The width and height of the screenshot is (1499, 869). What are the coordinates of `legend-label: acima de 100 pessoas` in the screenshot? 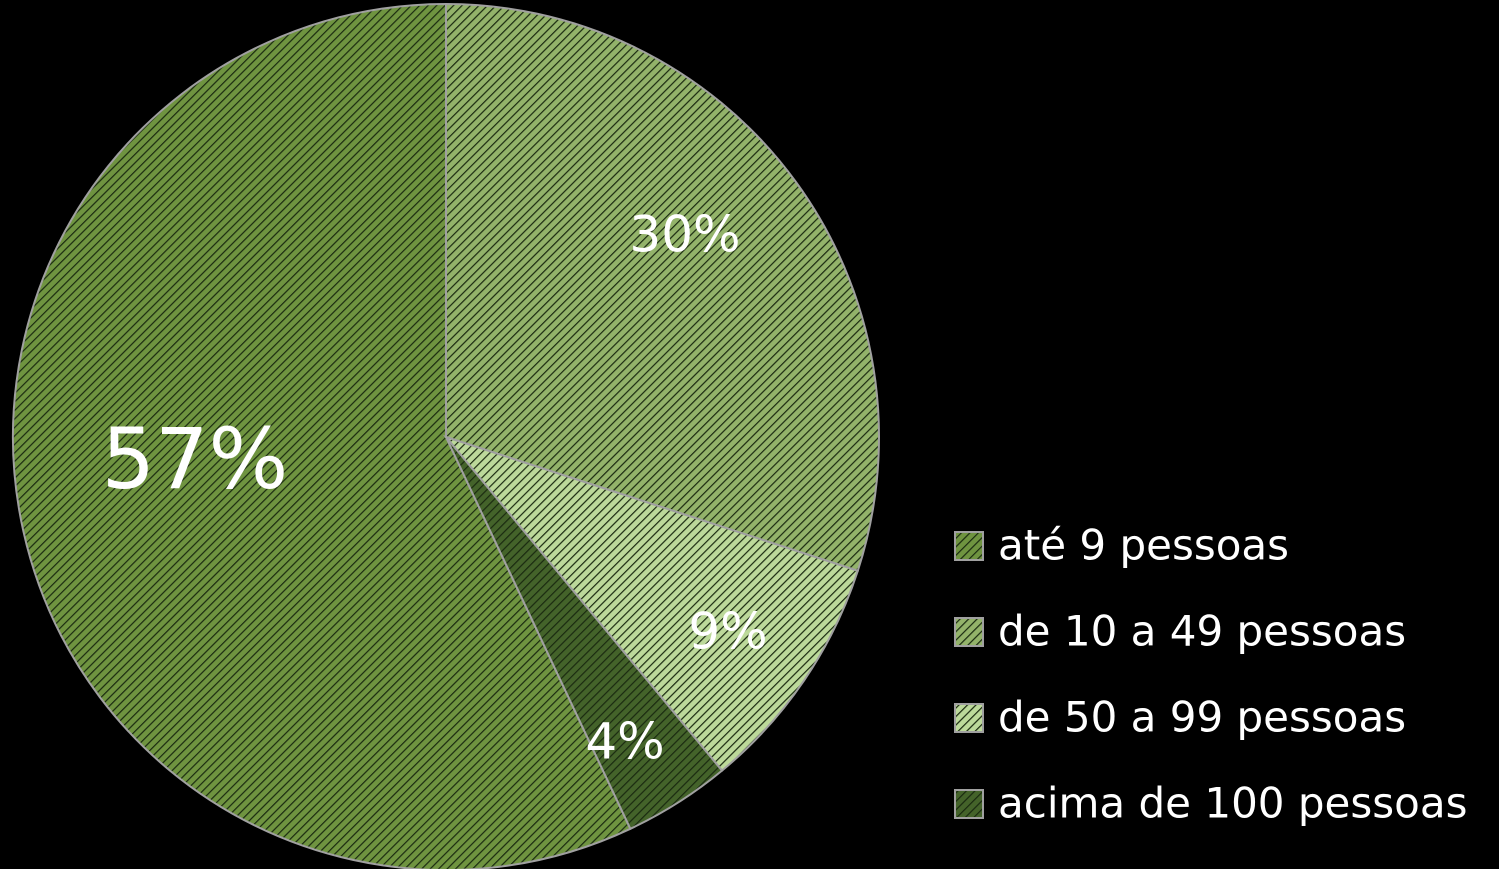 It's located at (1232, 803).